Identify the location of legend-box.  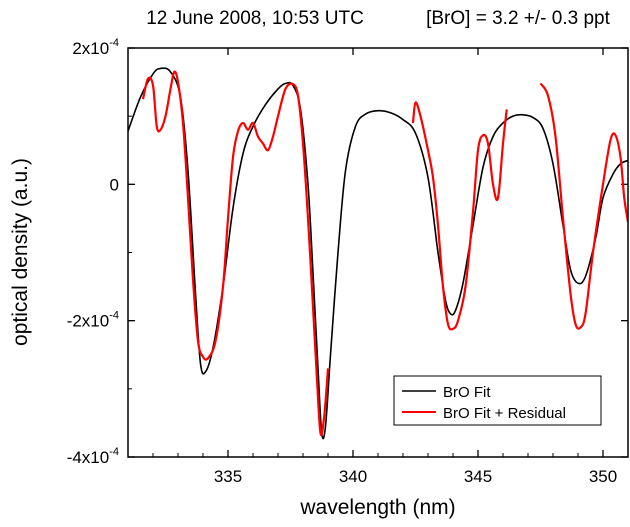
(497, 400).